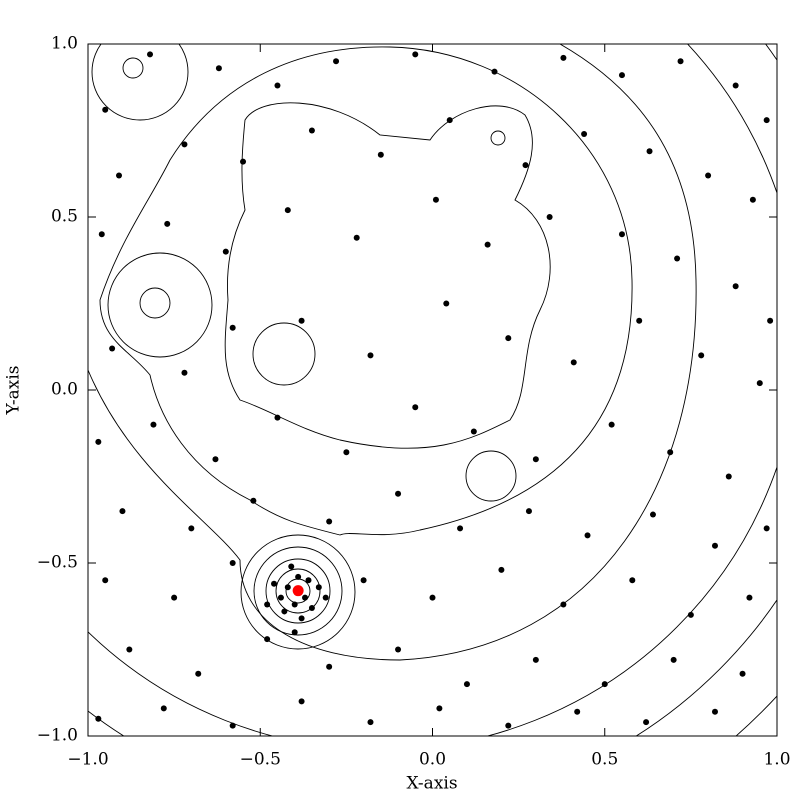 The width and height of the screenshot is (800, 799). Describe the element at coordinates (776, 760) in the screenshot. I see `x-tick-label: 1.0` at that location.